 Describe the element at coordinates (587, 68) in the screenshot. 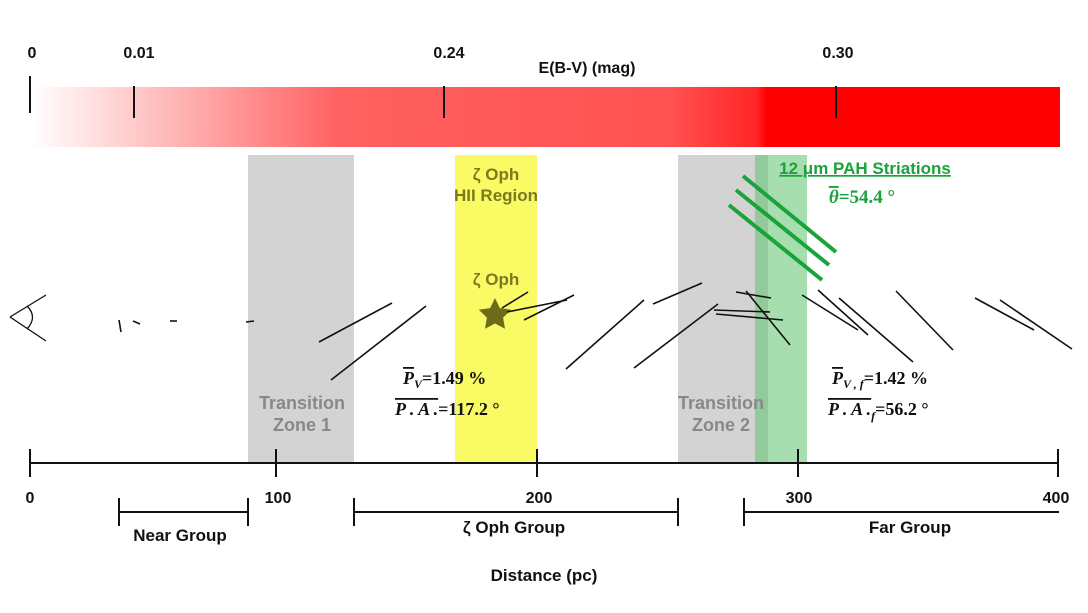

I see `ebv-title: E(B-V) (mag)` at that location.